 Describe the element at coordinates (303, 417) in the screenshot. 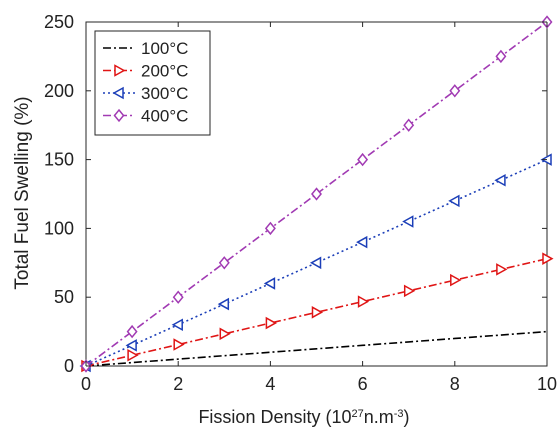

I see `x-axis-label: Fission Density (1027n.m-3)` at that location.